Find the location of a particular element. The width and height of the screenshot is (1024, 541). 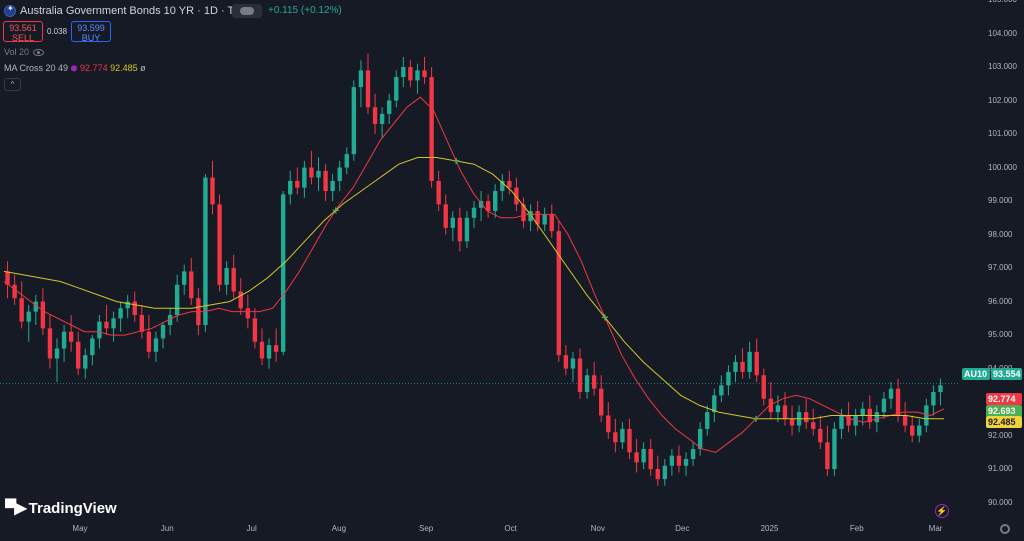

collapse-legend-button: ^ is located at coordinates (12, 84).